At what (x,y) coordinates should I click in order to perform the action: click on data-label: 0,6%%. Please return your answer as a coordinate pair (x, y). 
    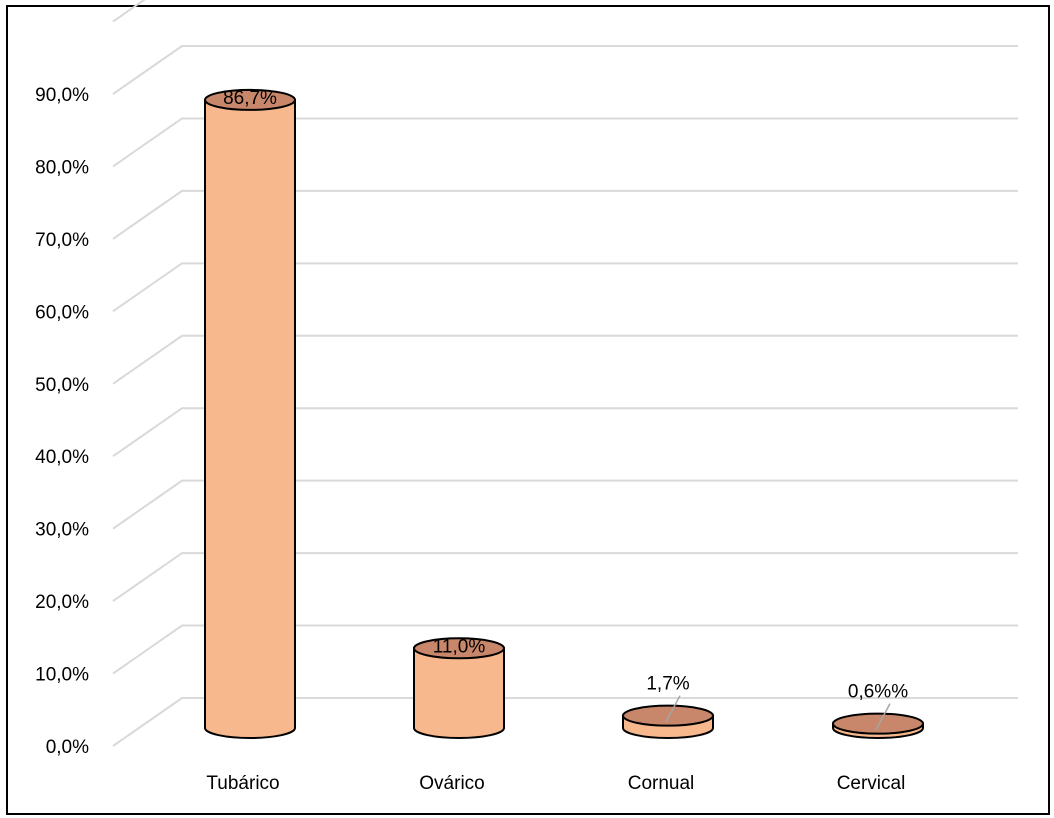
    Looking at the image, I should click on (878, 692).